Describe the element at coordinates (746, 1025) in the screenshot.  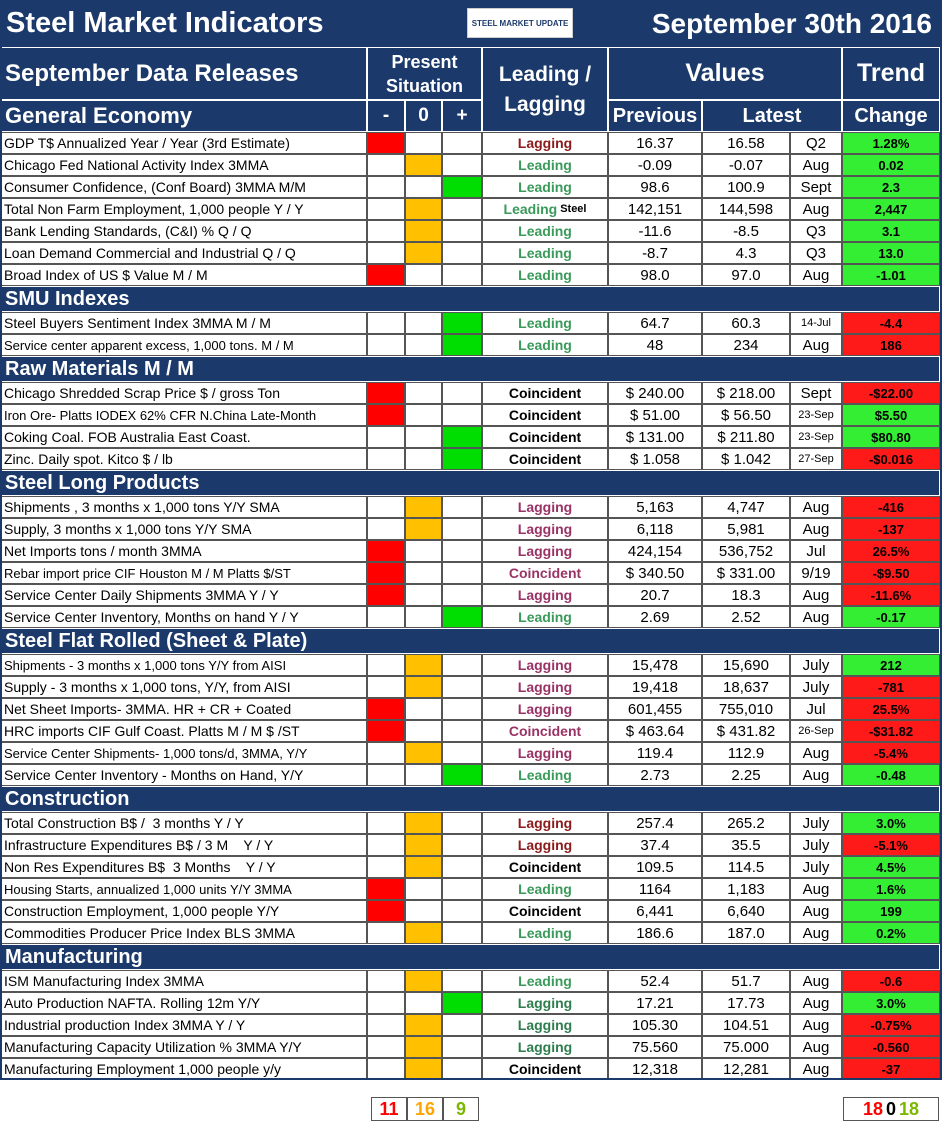
I see `latest-value: 104.51` at that location.